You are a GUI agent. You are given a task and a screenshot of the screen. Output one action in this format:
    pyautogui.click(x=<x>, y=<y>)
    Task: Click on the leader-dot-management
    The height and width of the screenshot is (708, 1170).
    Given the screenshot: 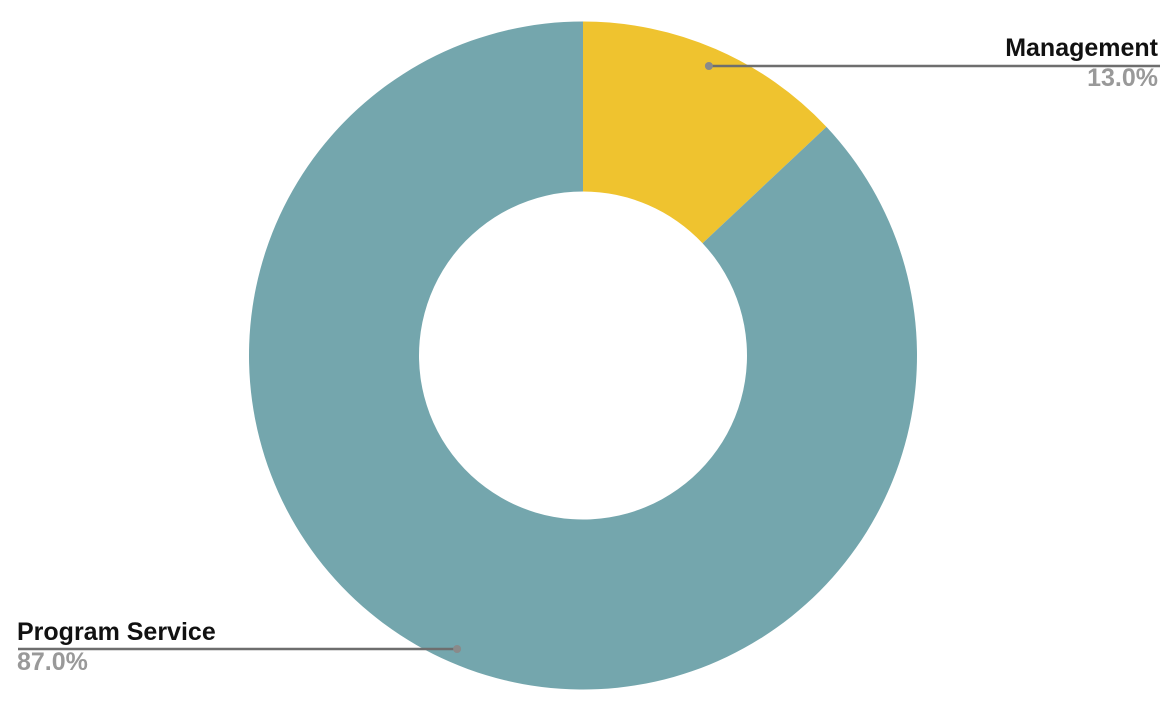 What is the action you would take?
    pyautogui.click(x=708, y=66)
    